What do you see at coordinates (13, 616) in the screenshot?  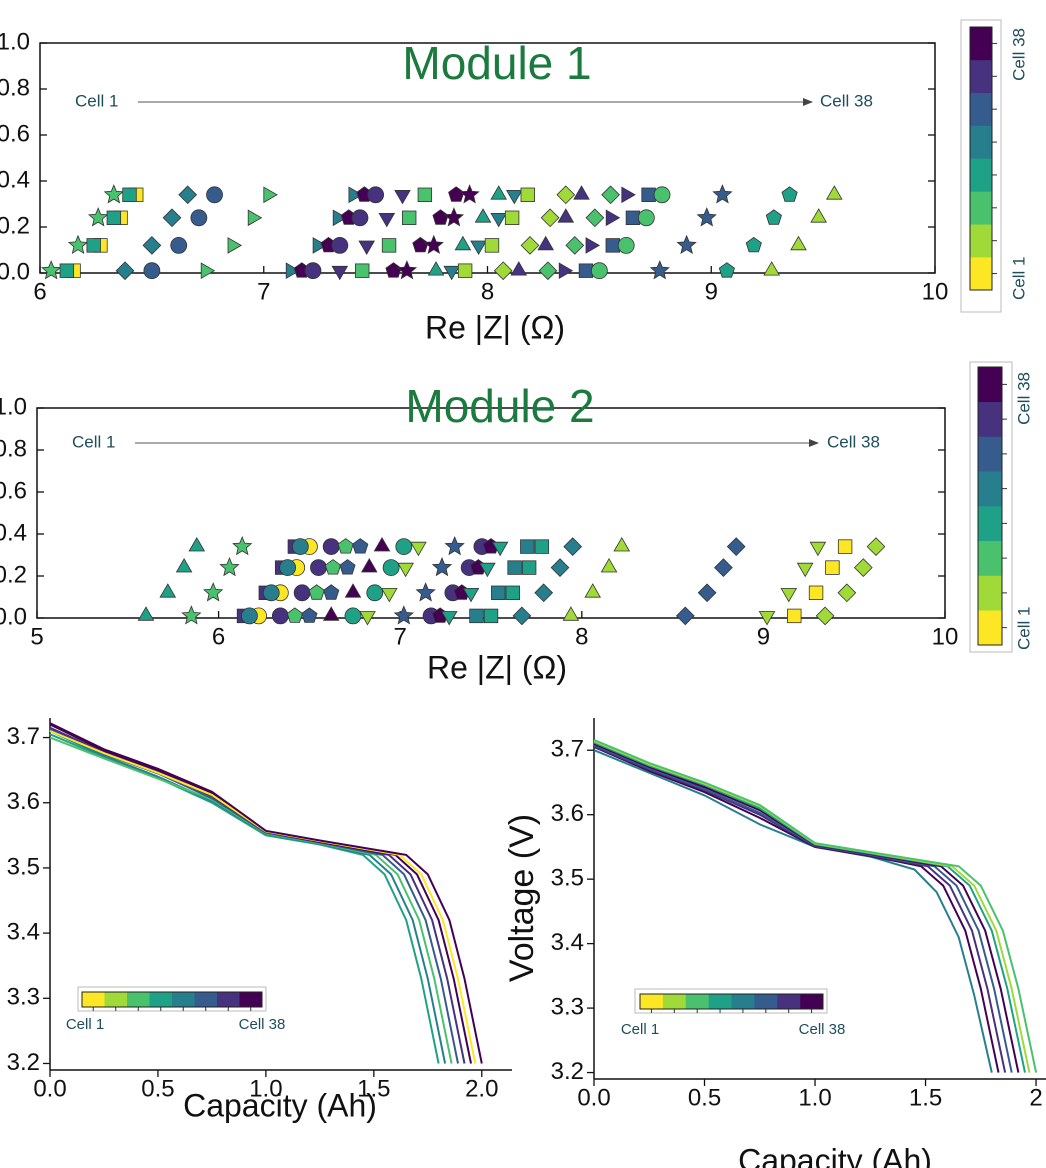 I see `y-tick-label: 0.0` at bounding box center [13, 616].